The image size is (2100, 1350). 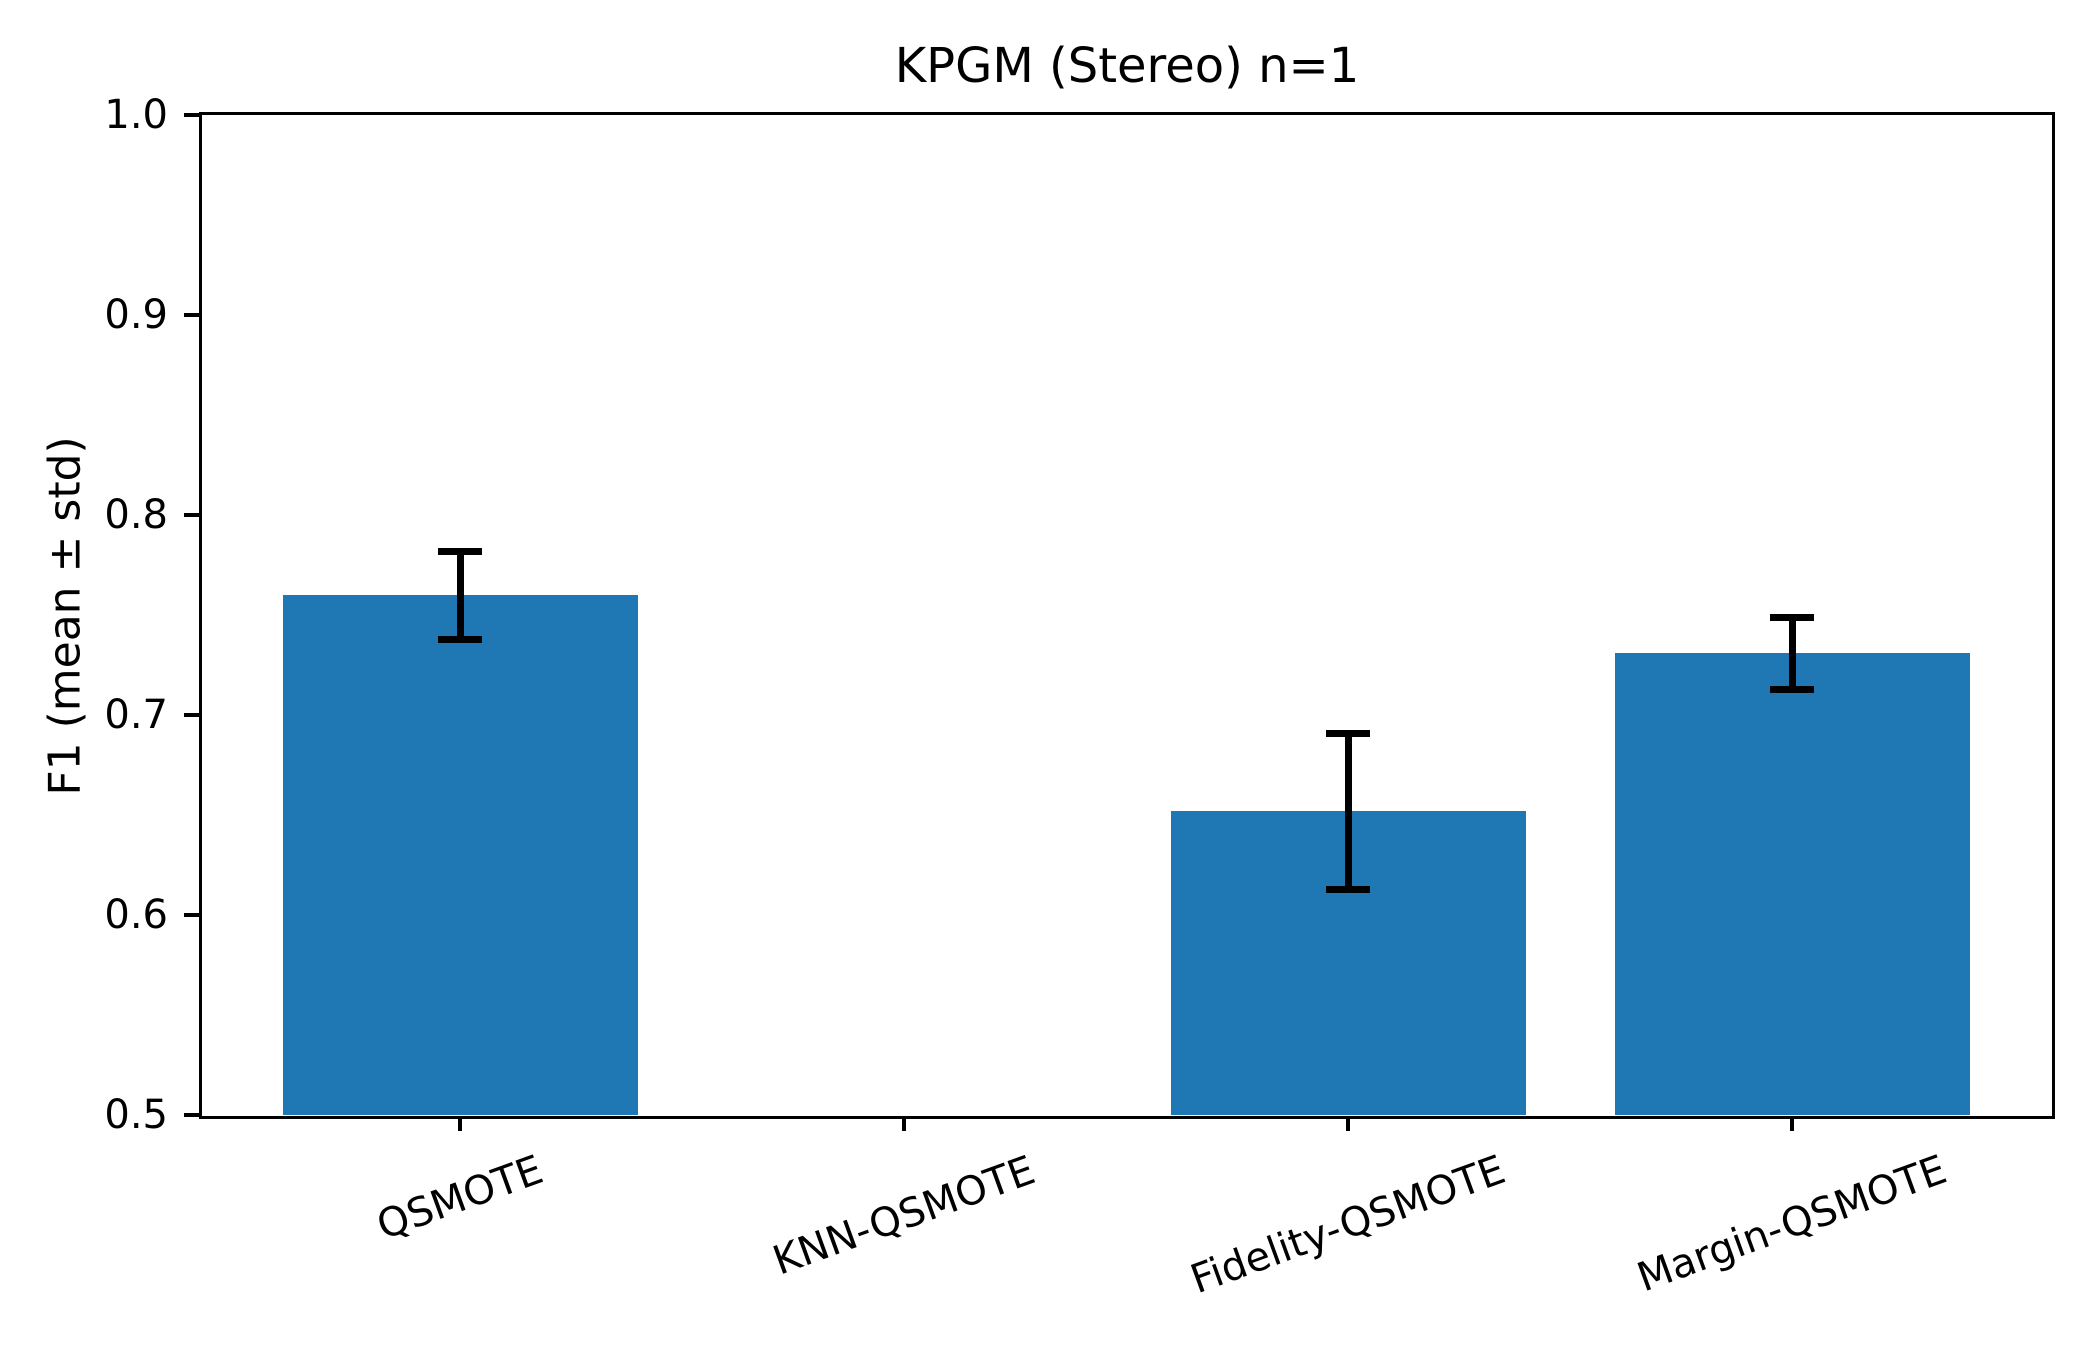 What do you see at coordinates (1792, 1224) in the screenshot?
I see `x-tick-label: Margin-QSMOTE` at bounding box center [1792, 1224].